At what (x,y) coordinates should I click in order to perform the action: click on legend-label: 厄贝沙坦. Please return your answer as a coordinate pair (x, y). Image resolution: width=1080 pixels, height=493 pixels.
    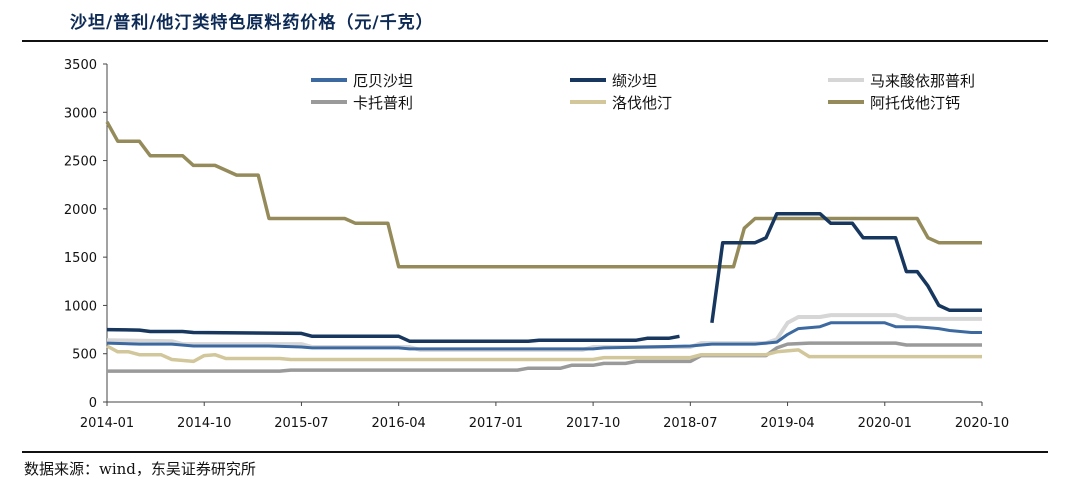
    Looking at the image, I should click on (383, 81).